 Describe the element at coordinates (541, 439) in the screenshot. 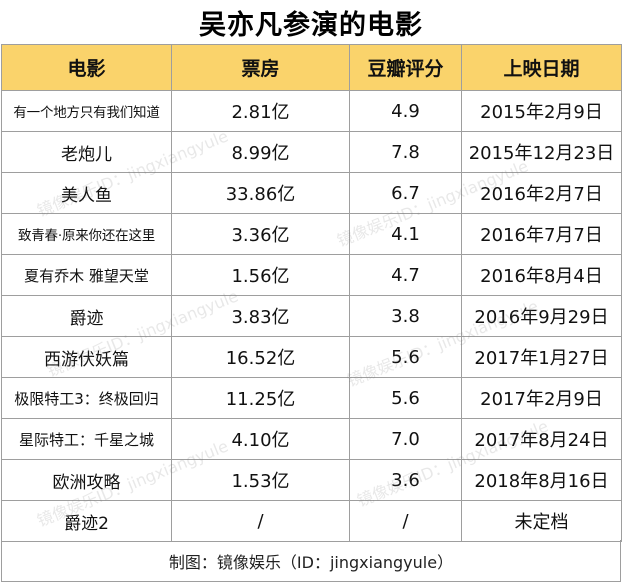

I see `date-cell: 2017年8月24日` at that location.